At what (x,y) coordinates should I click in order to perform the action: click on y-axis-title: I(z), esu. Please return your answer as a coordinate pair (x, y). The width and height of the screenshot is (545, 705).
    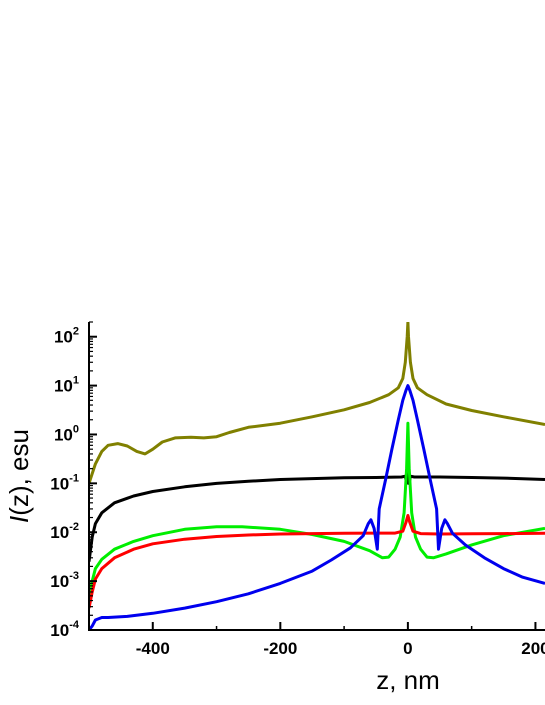
    Looking at the image, I should click on (19, 476).